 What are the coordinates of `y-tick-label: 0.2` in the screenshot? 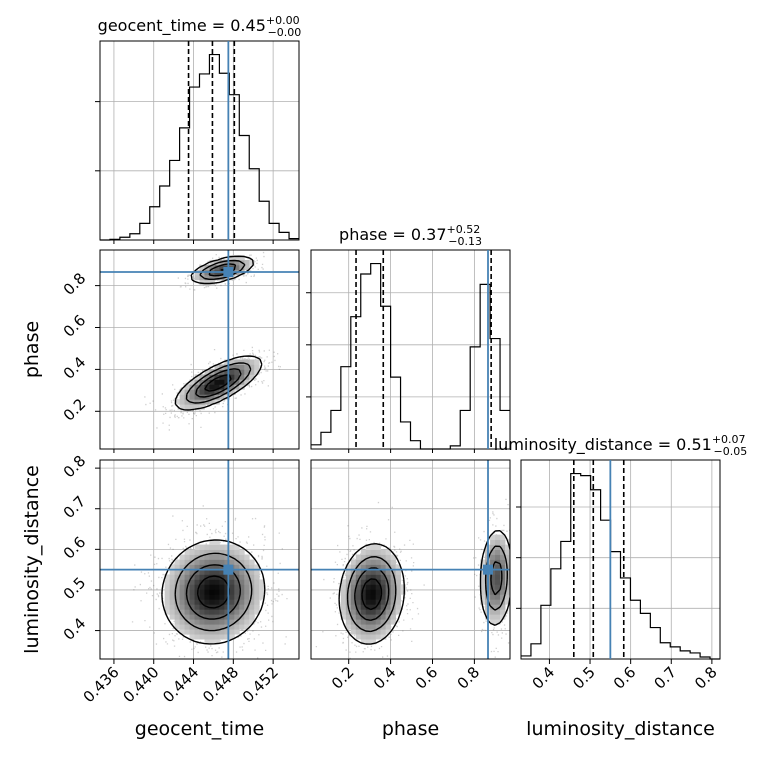 It's located at (75, 410).